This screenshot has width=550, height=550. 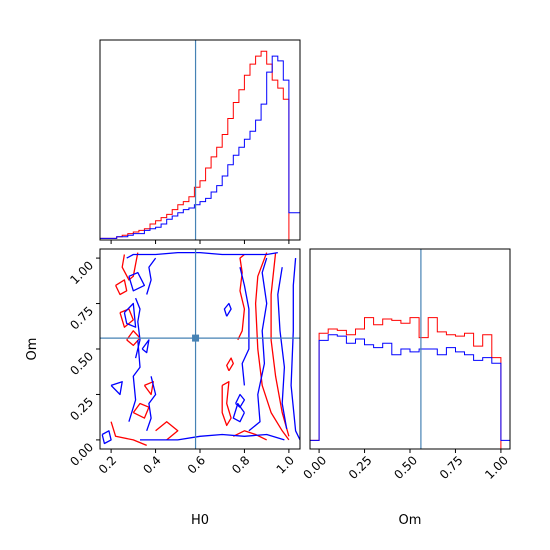 I want to click on truth-marker, so click(x=196, y=338).